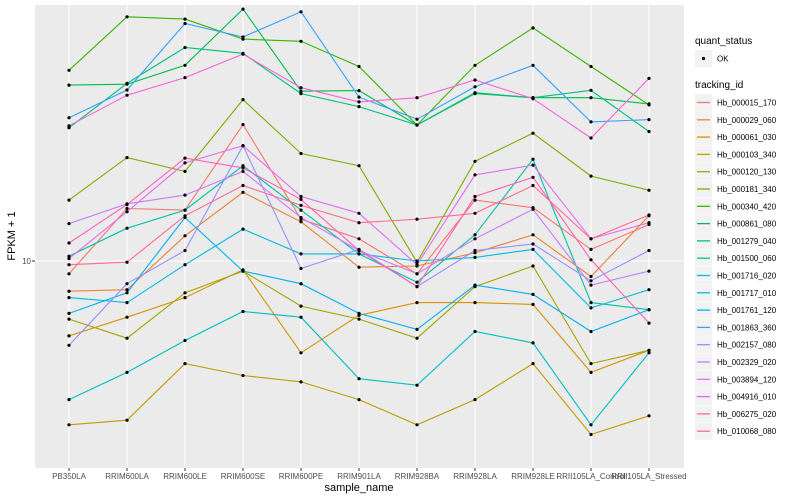 Image resolution: width=800 pixels, height=500 pixels. What do you see at coordinates (736, 102) in the screenshot?
I see `legend-item: Hb_000015_170` at bounding box center [736, 102].